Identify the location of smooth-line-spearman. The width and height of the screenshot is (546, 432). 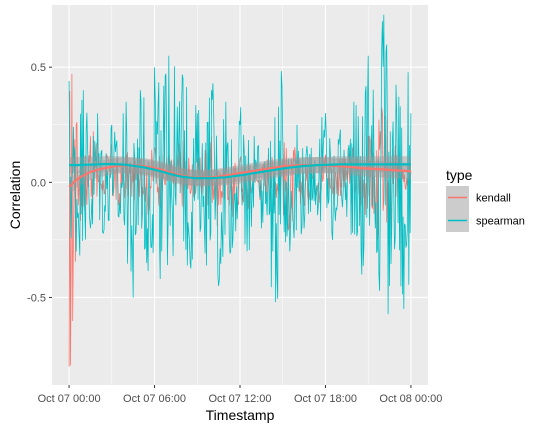
(240, 171).